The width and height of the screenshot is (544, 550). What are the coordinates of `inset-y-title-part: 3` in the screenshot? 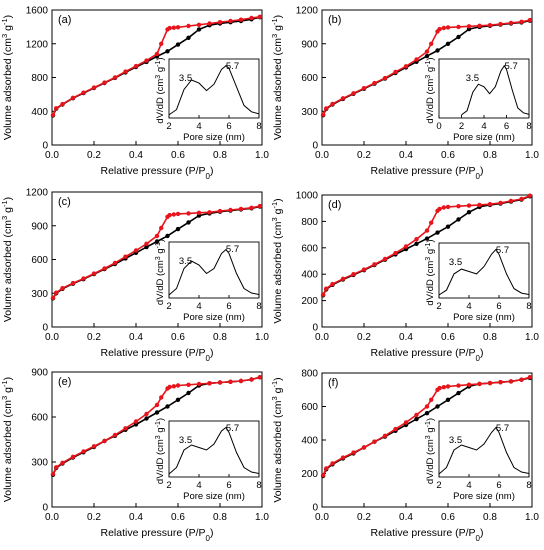 It's located at (158, 77).